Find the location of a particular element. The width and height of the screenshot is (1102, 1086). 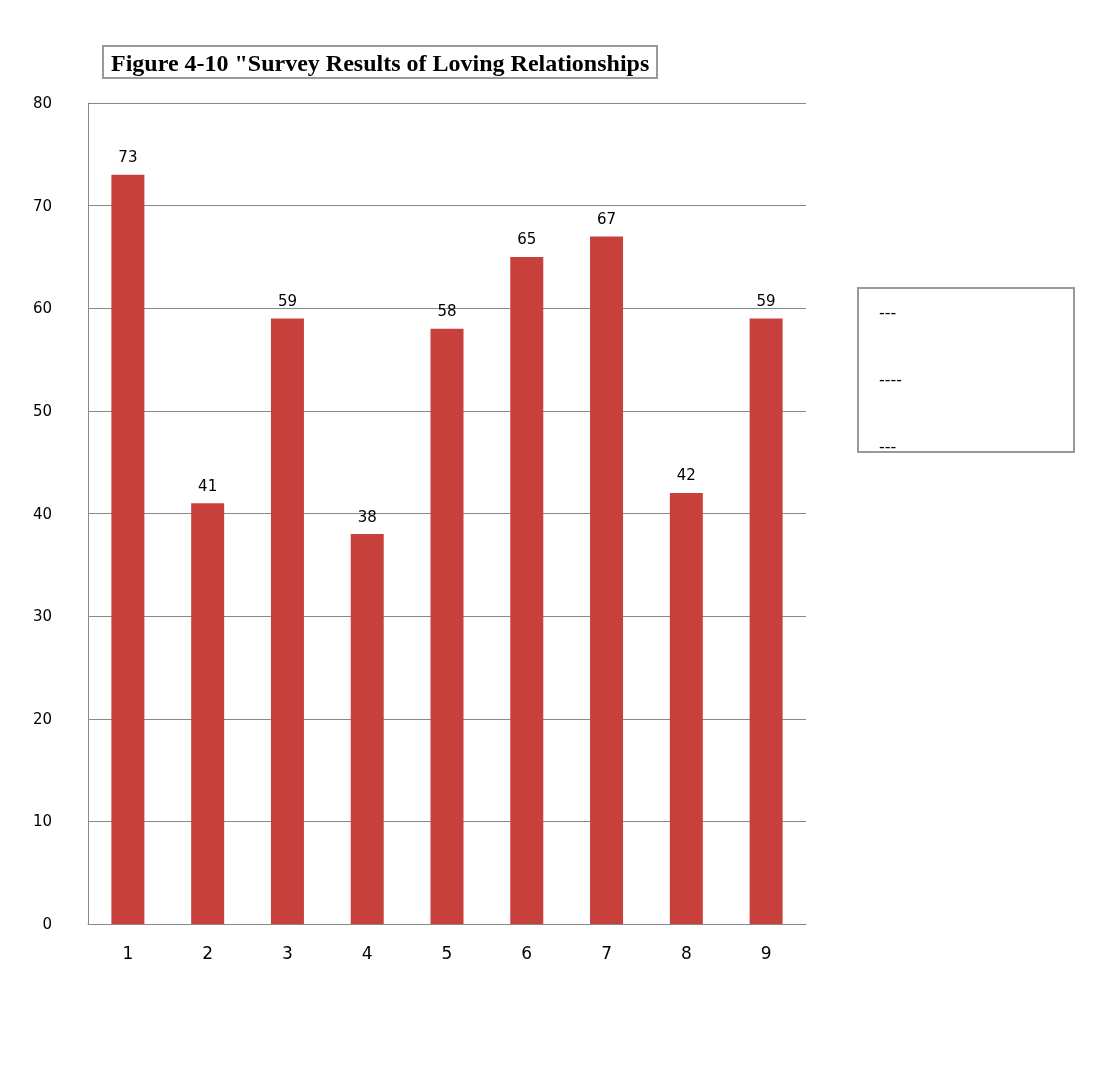

chart-title: Figure 4-10 "Survey Results of Loving Relationships is located at coordinates (380, 63).